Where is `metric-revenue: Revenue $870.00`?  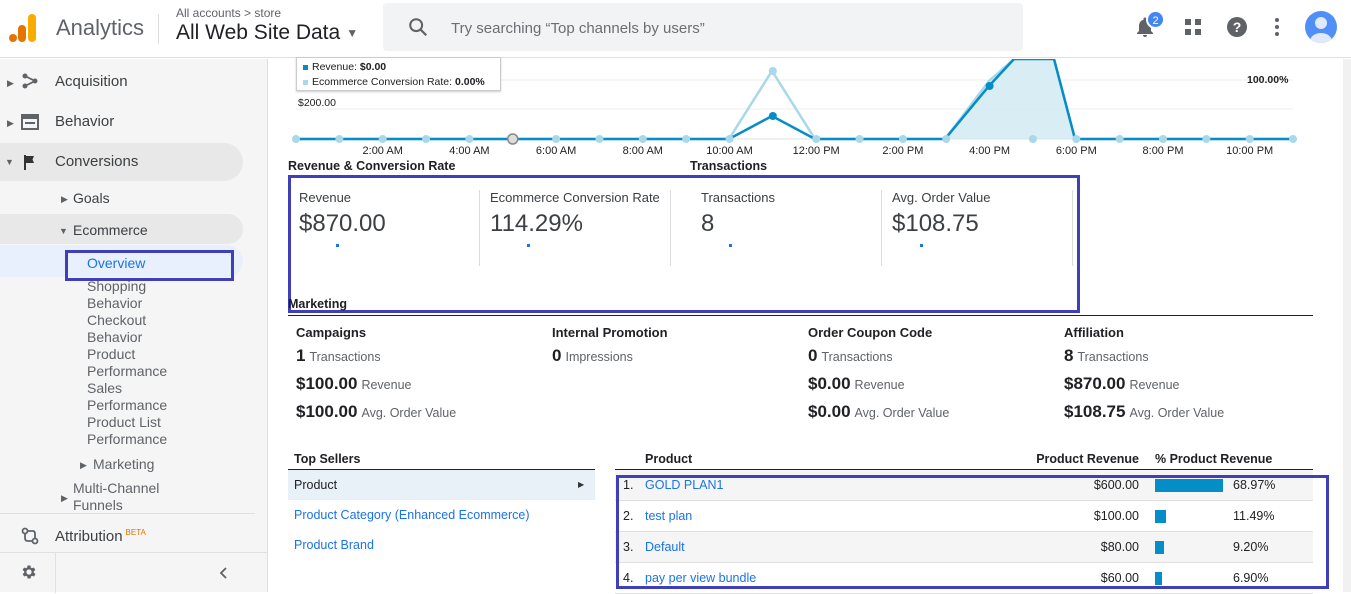
metric-revenue: Revenue $870.00 is located at coordinates (386, 223).